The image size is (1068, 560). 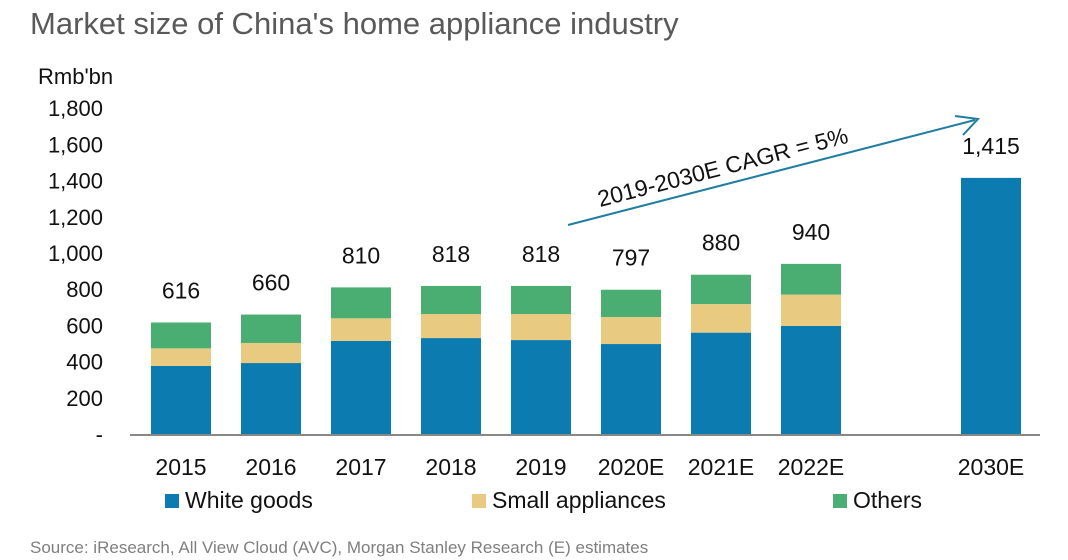 I want to click on y-tick-label: 1,600, so click(x=75, y=144).